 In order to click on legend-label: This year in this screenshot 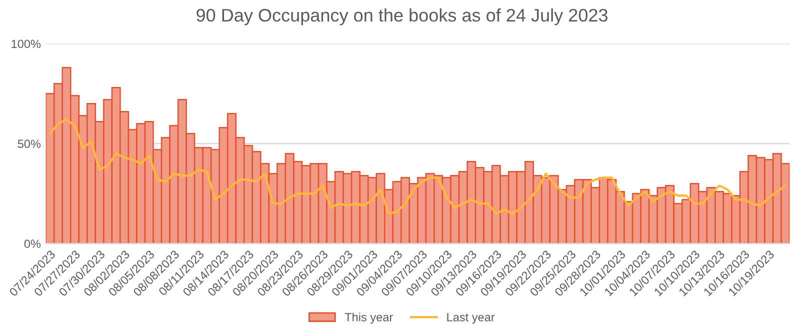, I will do `click(368, 318)`.